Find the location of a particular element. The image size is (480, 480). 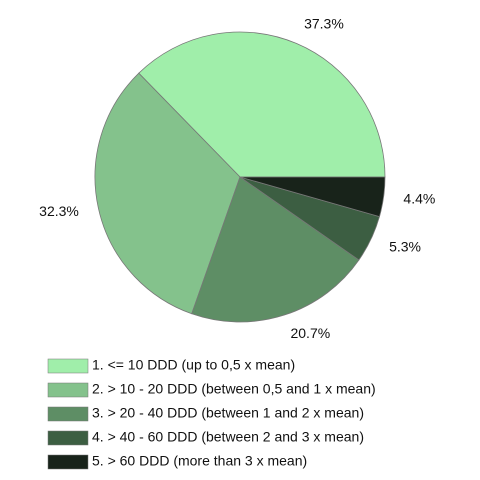

data-label: 4.4% is located at coordinates (419, 198).